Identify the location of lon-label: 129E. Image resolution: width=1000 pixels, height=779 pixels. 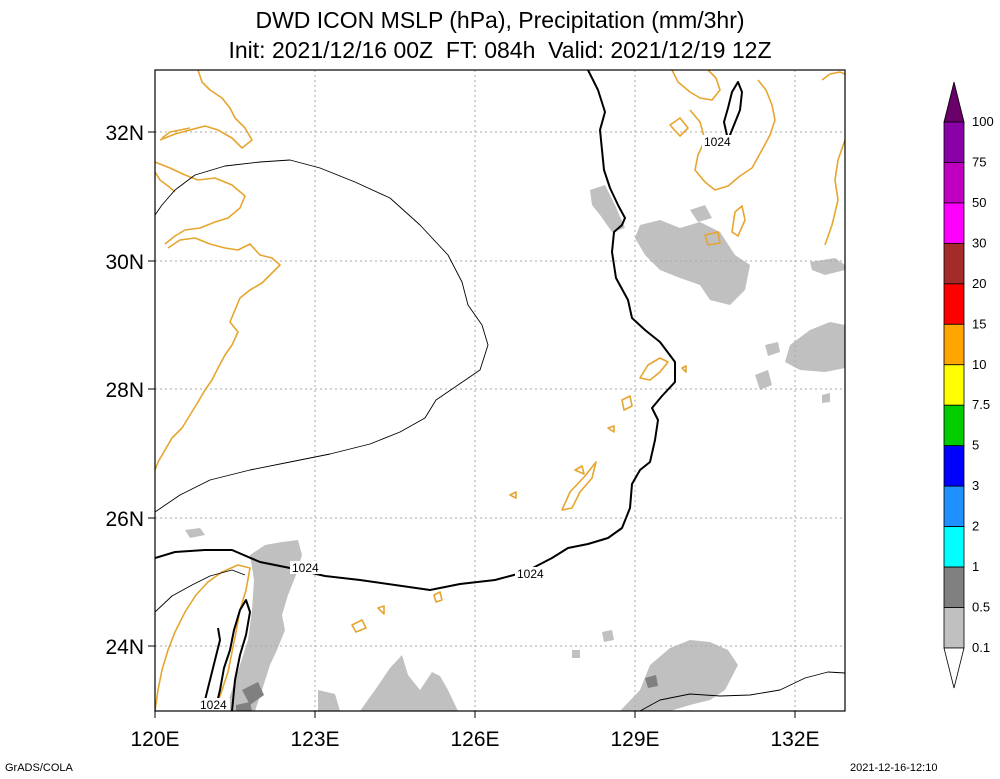
(634, 739).